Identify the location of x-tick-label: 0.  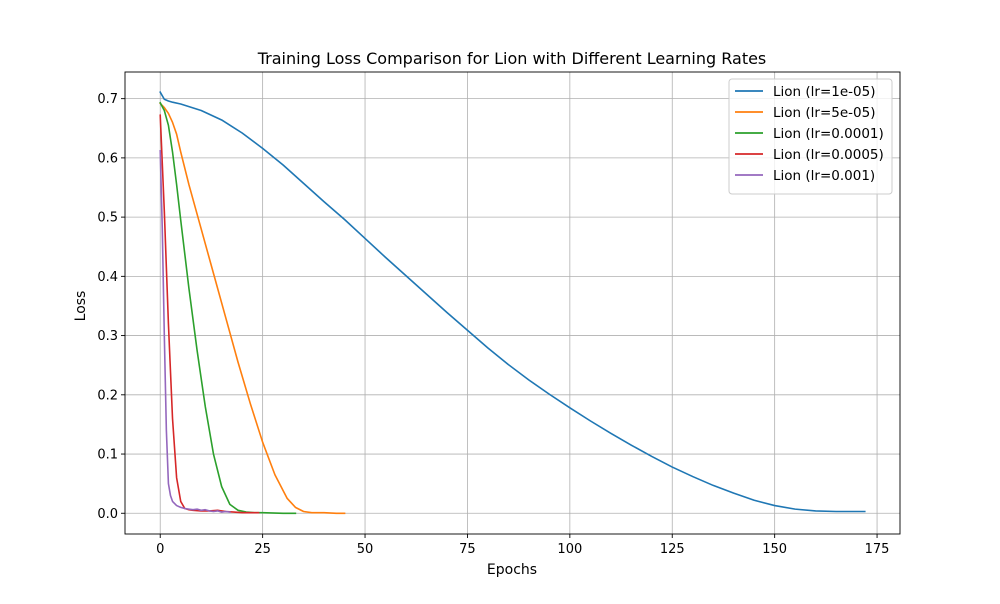
(160, 549).